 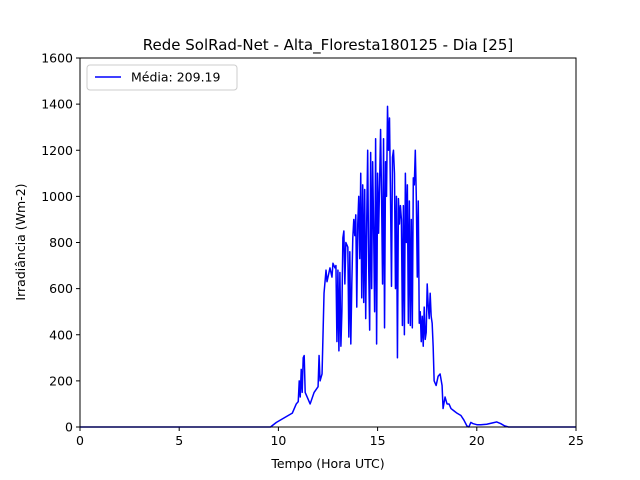 I want to click on y-ticks: 0 200 400 600 800 1000 1200 1400 1600, so click(x=60, y=243).